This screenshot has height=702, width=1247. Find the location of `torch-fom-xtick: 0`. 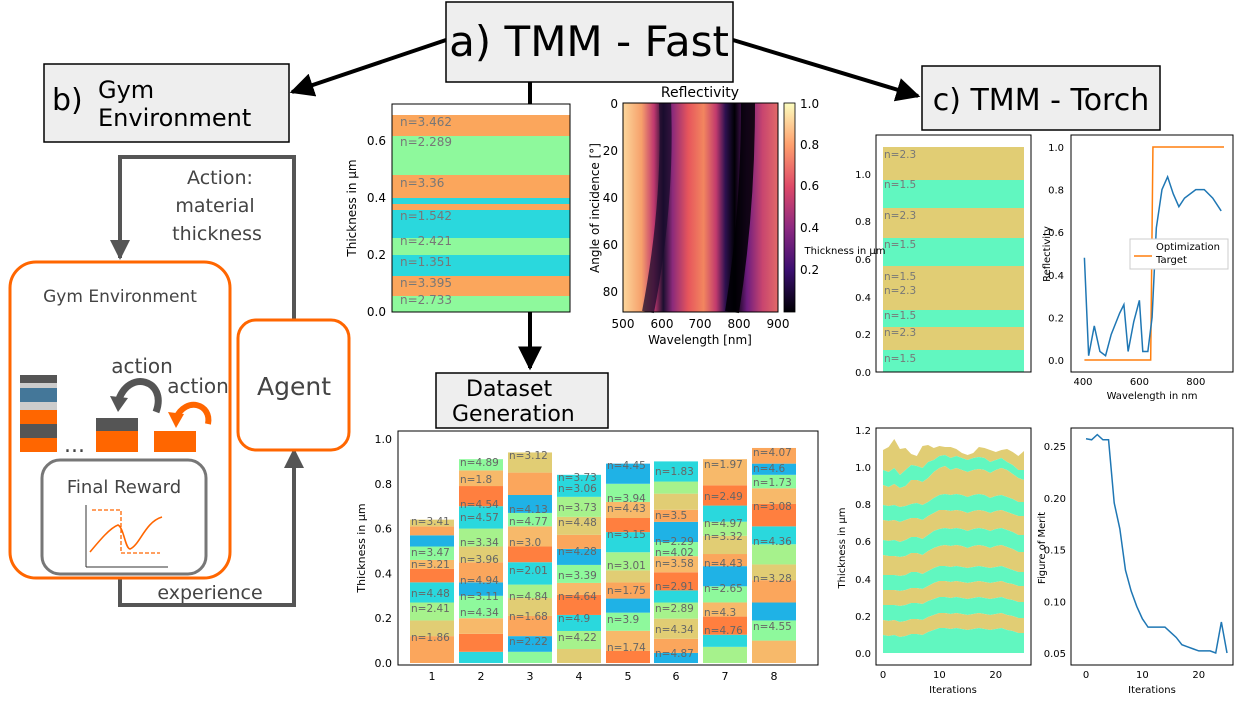

torch-fom-xtick: 0 is located at coordinates (1086, 675).